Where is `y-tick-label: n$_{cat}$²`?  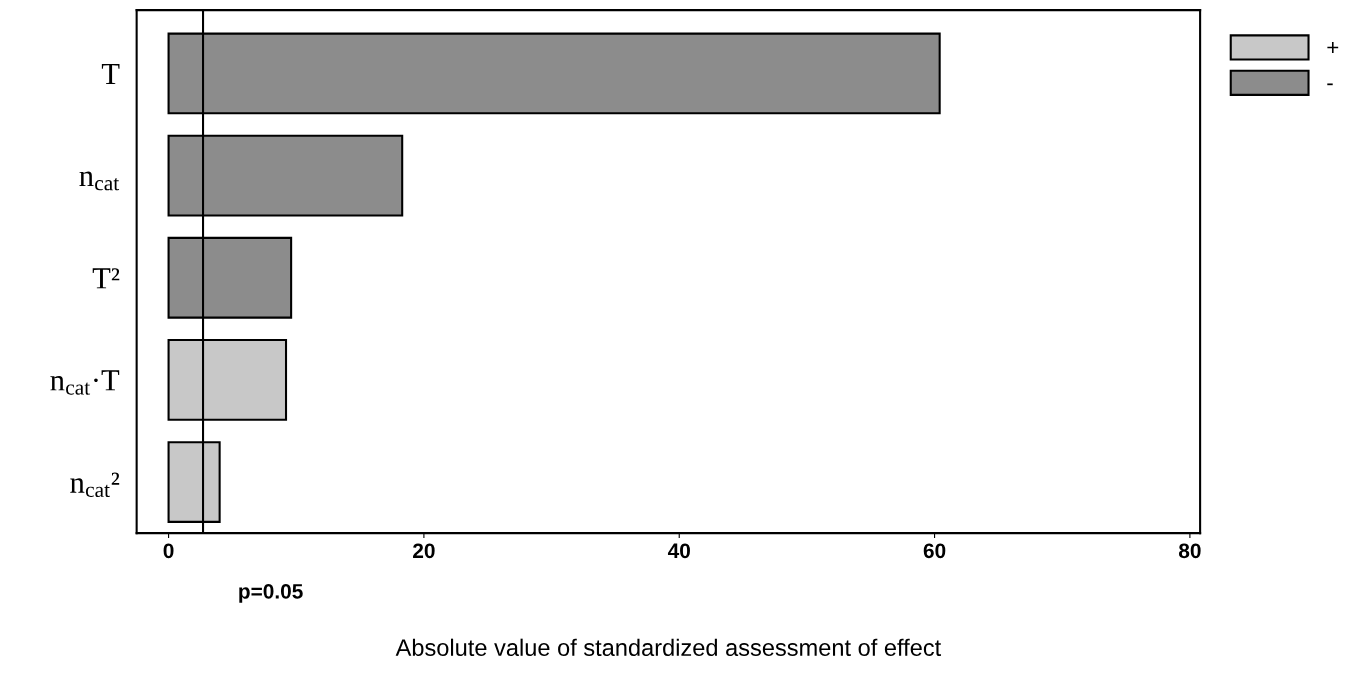 y-tick-label: n$_{cat}$² is located at coordinates (95, 485).